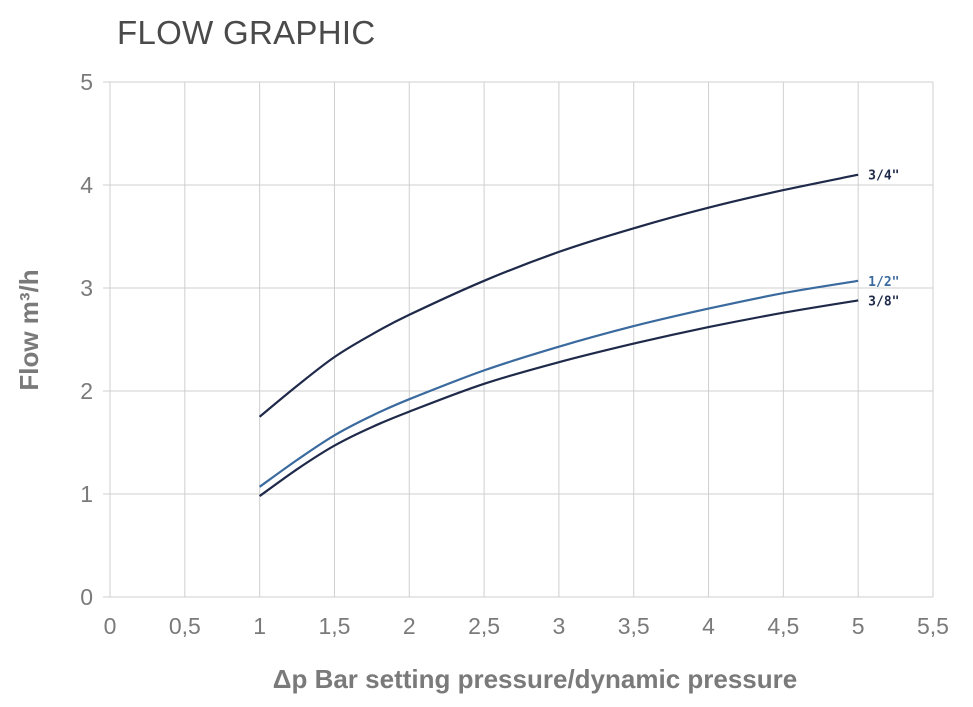 This screenshot has height=707, width=973. I want to click on x-tick-label: 1,5, so click(334, 626).